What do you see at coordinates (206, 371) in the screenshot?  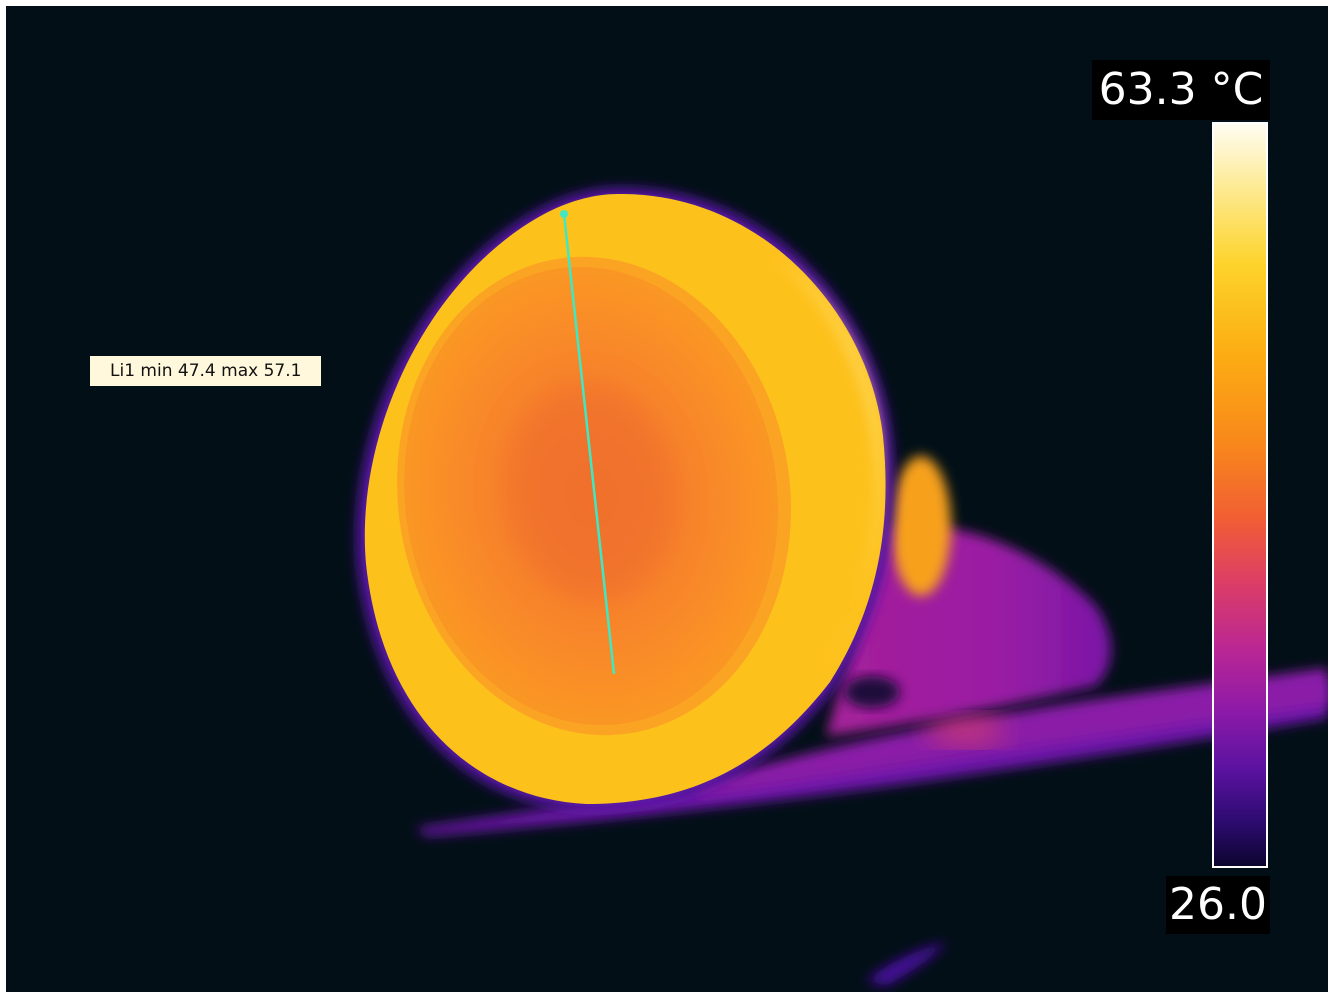 I see `line-measurement-label: Li1 min 47.4 max 57.1` at bounding box center [206, 371].